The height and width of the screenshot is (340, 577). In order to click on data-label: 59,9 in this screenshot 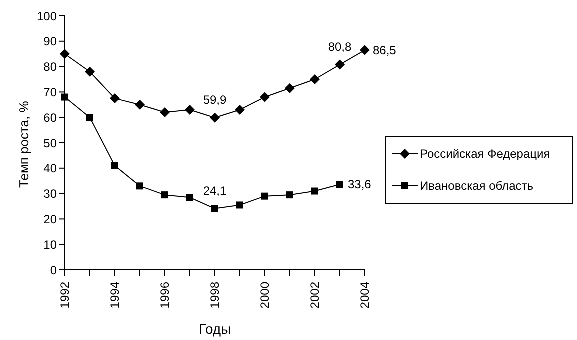, I will do `click(215, 99)`.